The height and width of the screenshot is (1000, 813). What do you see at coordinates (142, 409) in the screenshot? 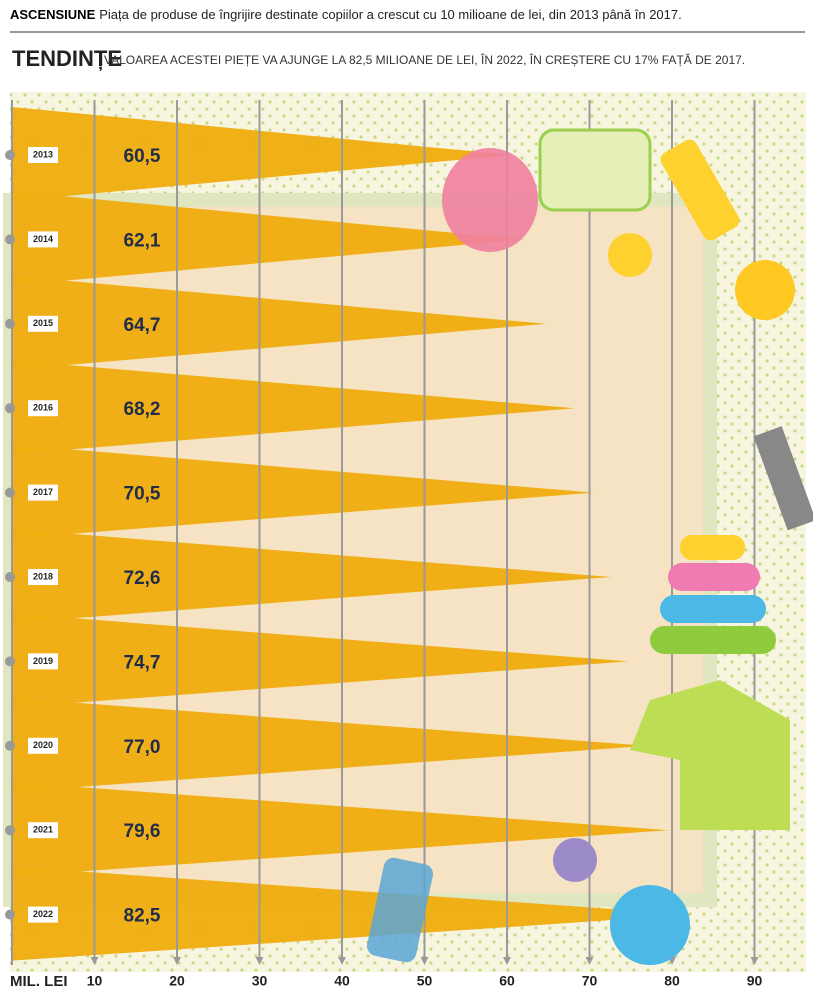
I see `value-label: 68,2` at bounding box center [142, 409].